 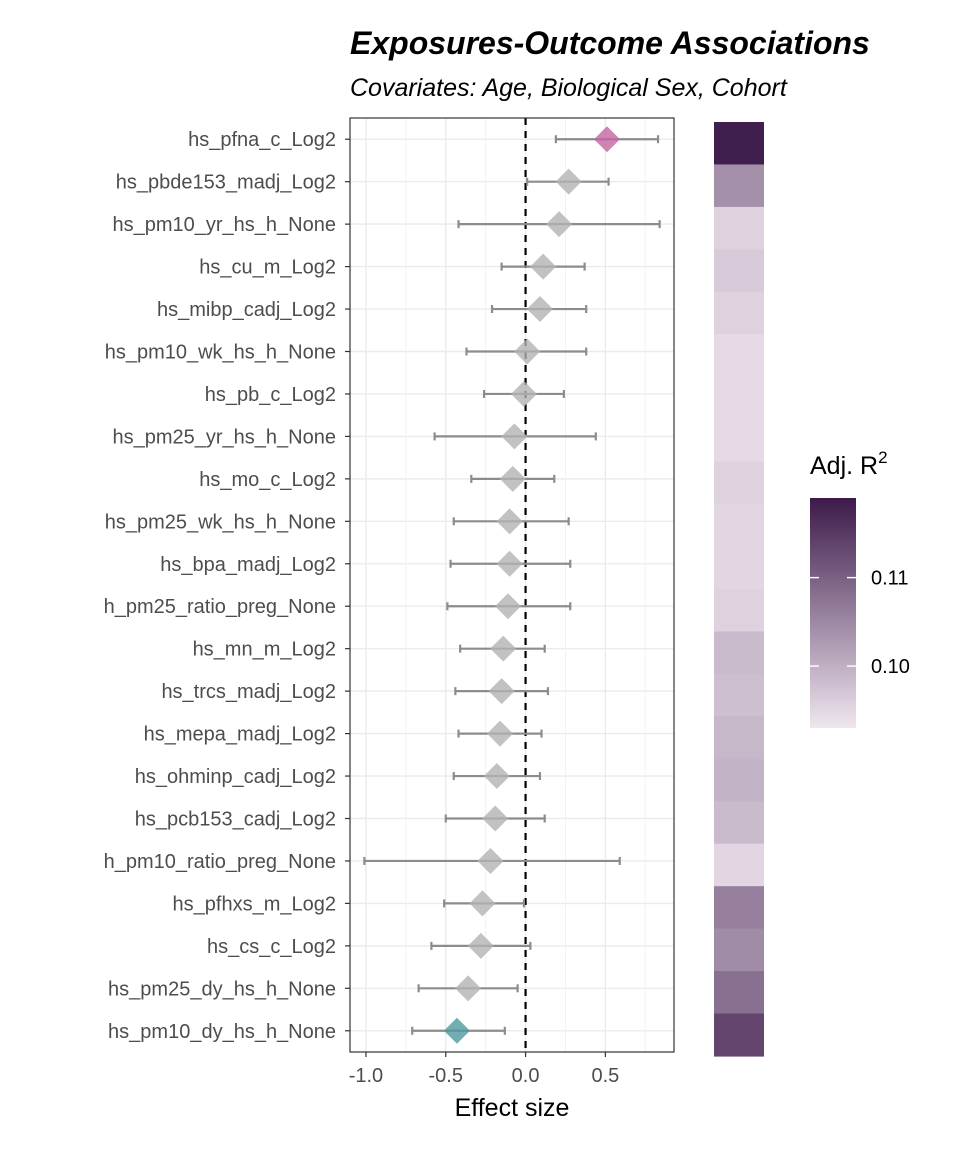 What do you see at coordinates (262, 140) in the screenshot?
I see `y-axis-label: hs_pfna_c_Log2` at bounding box center [262, 140].